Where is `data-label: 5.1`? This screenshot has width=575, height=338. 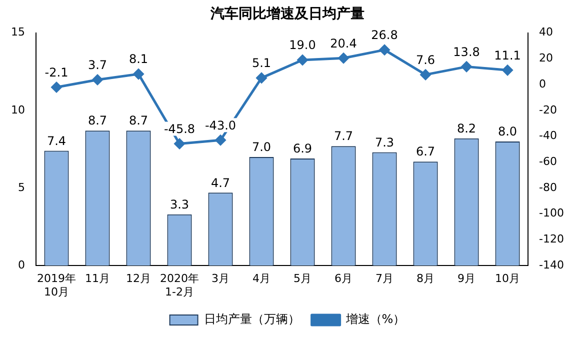
data-label: 5.1 is located at coordinates (262, 63).